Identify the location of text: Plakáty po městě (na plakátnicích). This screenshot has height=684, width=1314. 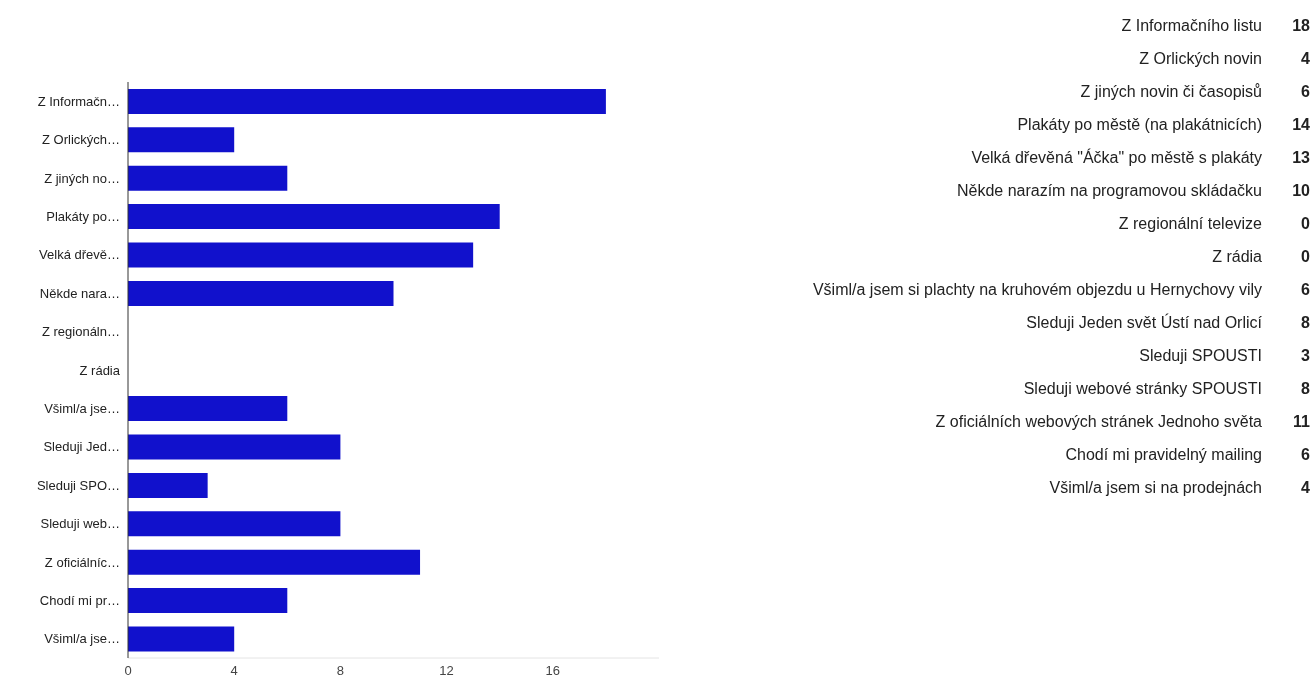
(1139, 124).